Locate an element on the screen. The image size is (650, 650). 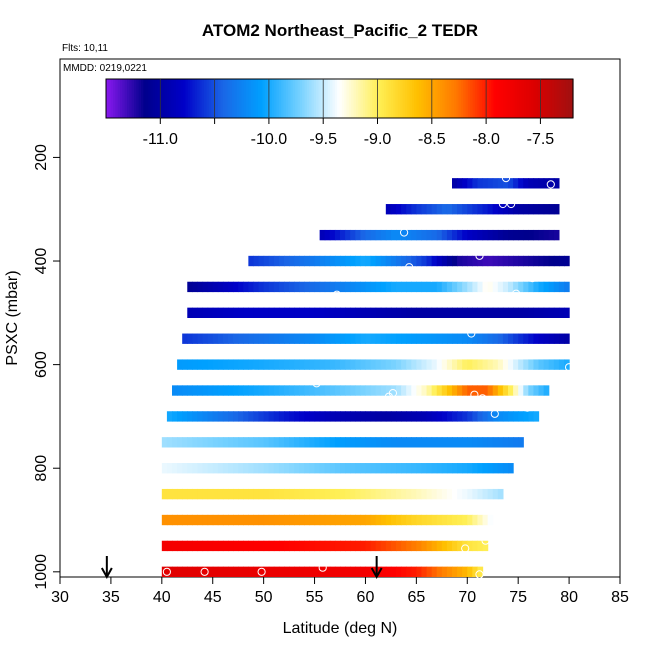
sample-circle is located at coordinates (527, 407).